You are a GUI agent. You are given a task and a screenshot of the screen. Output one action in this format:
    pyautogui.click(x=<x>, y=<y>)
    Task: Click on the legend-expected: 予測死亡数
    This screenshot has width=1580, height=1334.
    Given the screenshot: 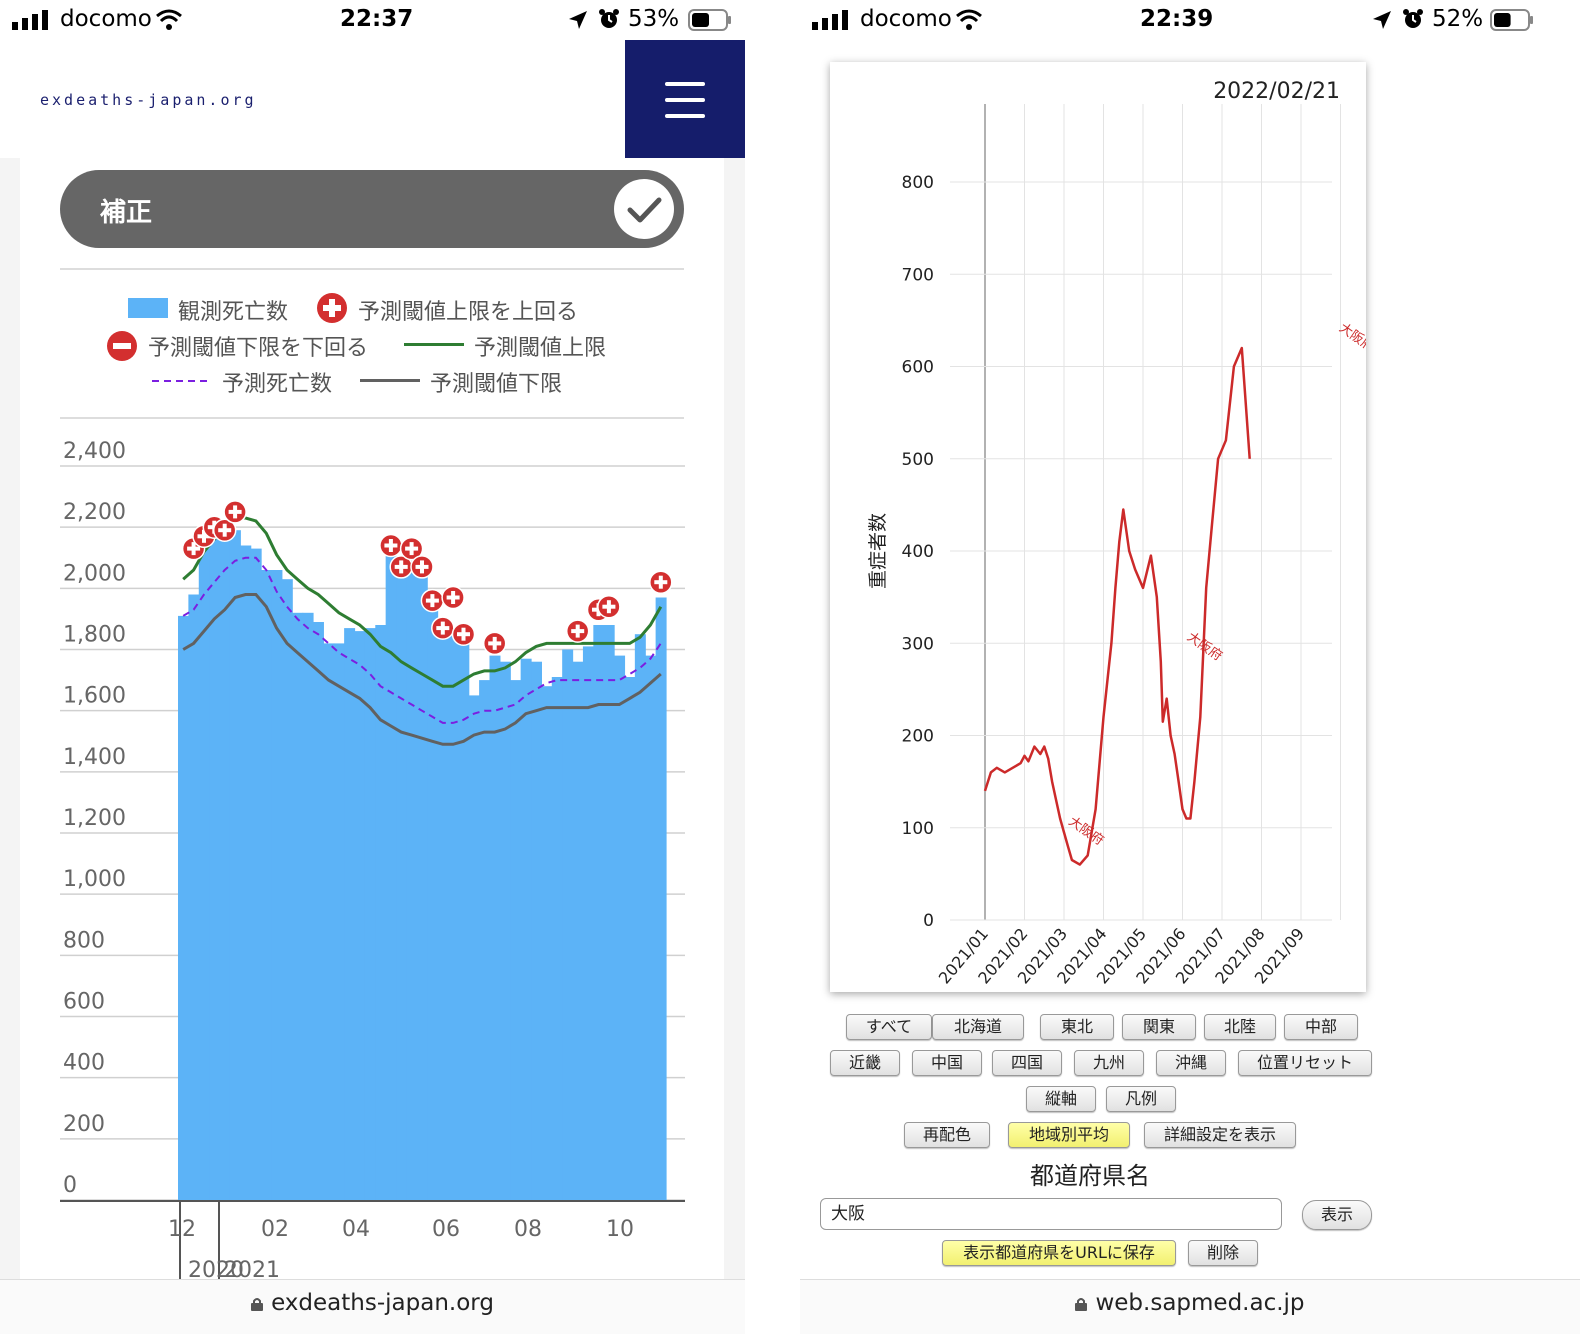 What is the action you would take?
    pyautogui.click(x=277, y=384)
    